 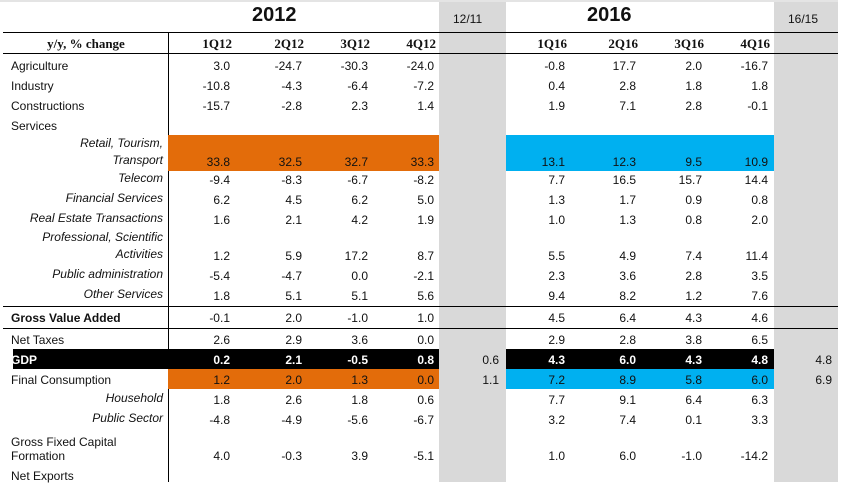 I want to click on table-row: Telecom -9.4 -8.3 -6.7 -8.2 7.7 16.5 15.7 14.4, so click(x=417, y=179).